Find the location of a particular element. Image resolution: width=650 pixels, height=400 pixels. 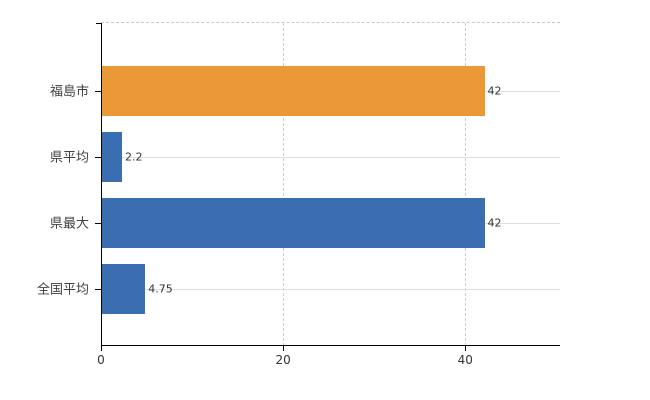

category-label: 県平均 is located at coordinates (69, 158).